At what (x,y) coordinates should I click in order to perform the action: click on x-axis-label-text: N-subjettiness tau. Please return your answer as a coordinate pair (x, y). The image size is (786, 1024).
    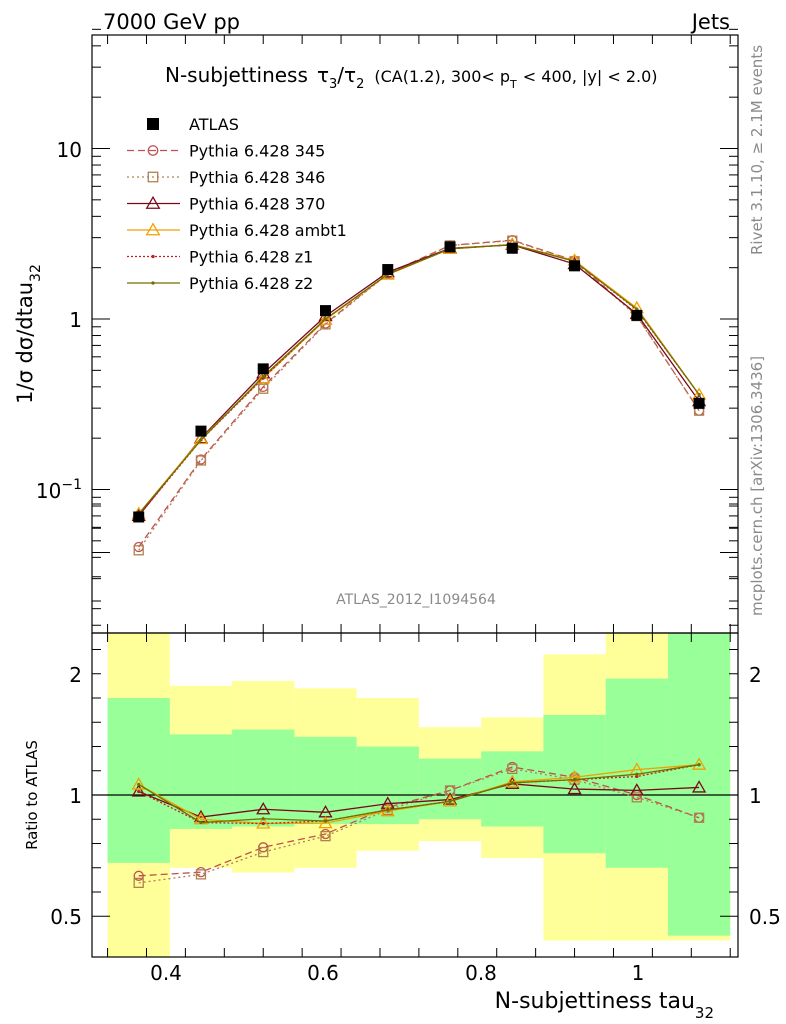
    Looking at the image, I should click on (595, 1001).